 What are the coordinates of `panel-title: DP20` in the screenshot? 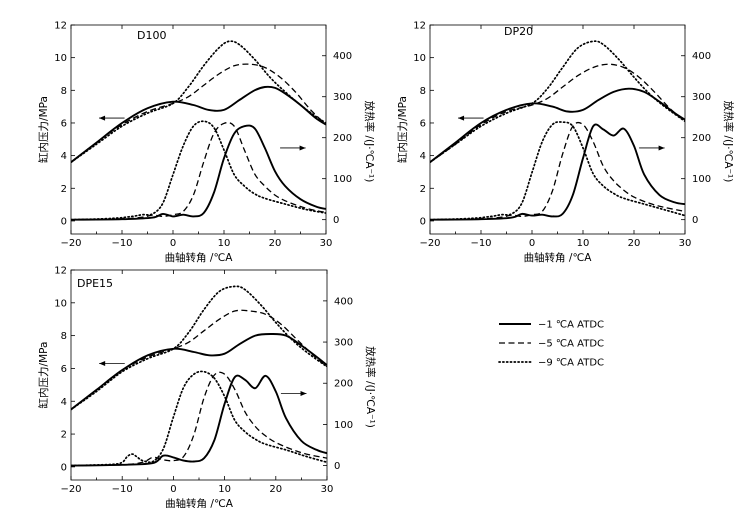 It's located at (518, 31).